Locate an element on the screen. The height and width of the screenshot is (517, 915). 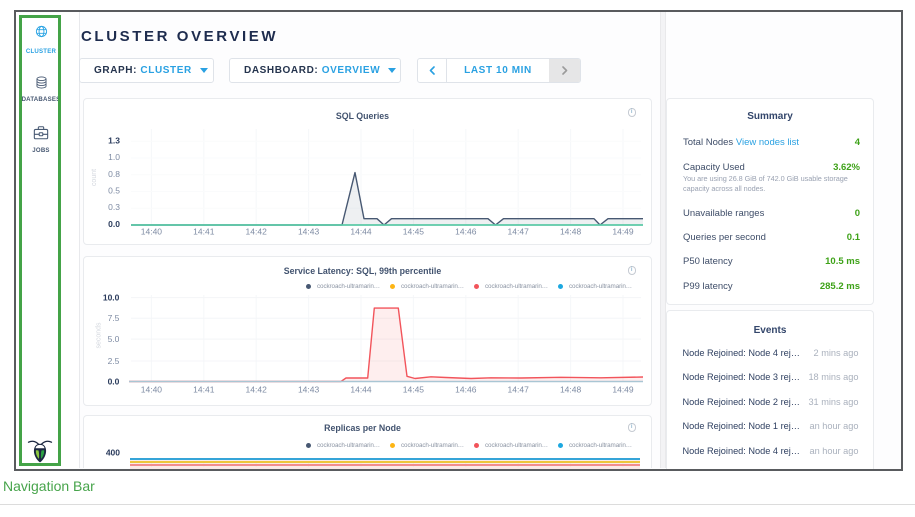
svg-text: 10.0 is located at coordinates (111, 298).